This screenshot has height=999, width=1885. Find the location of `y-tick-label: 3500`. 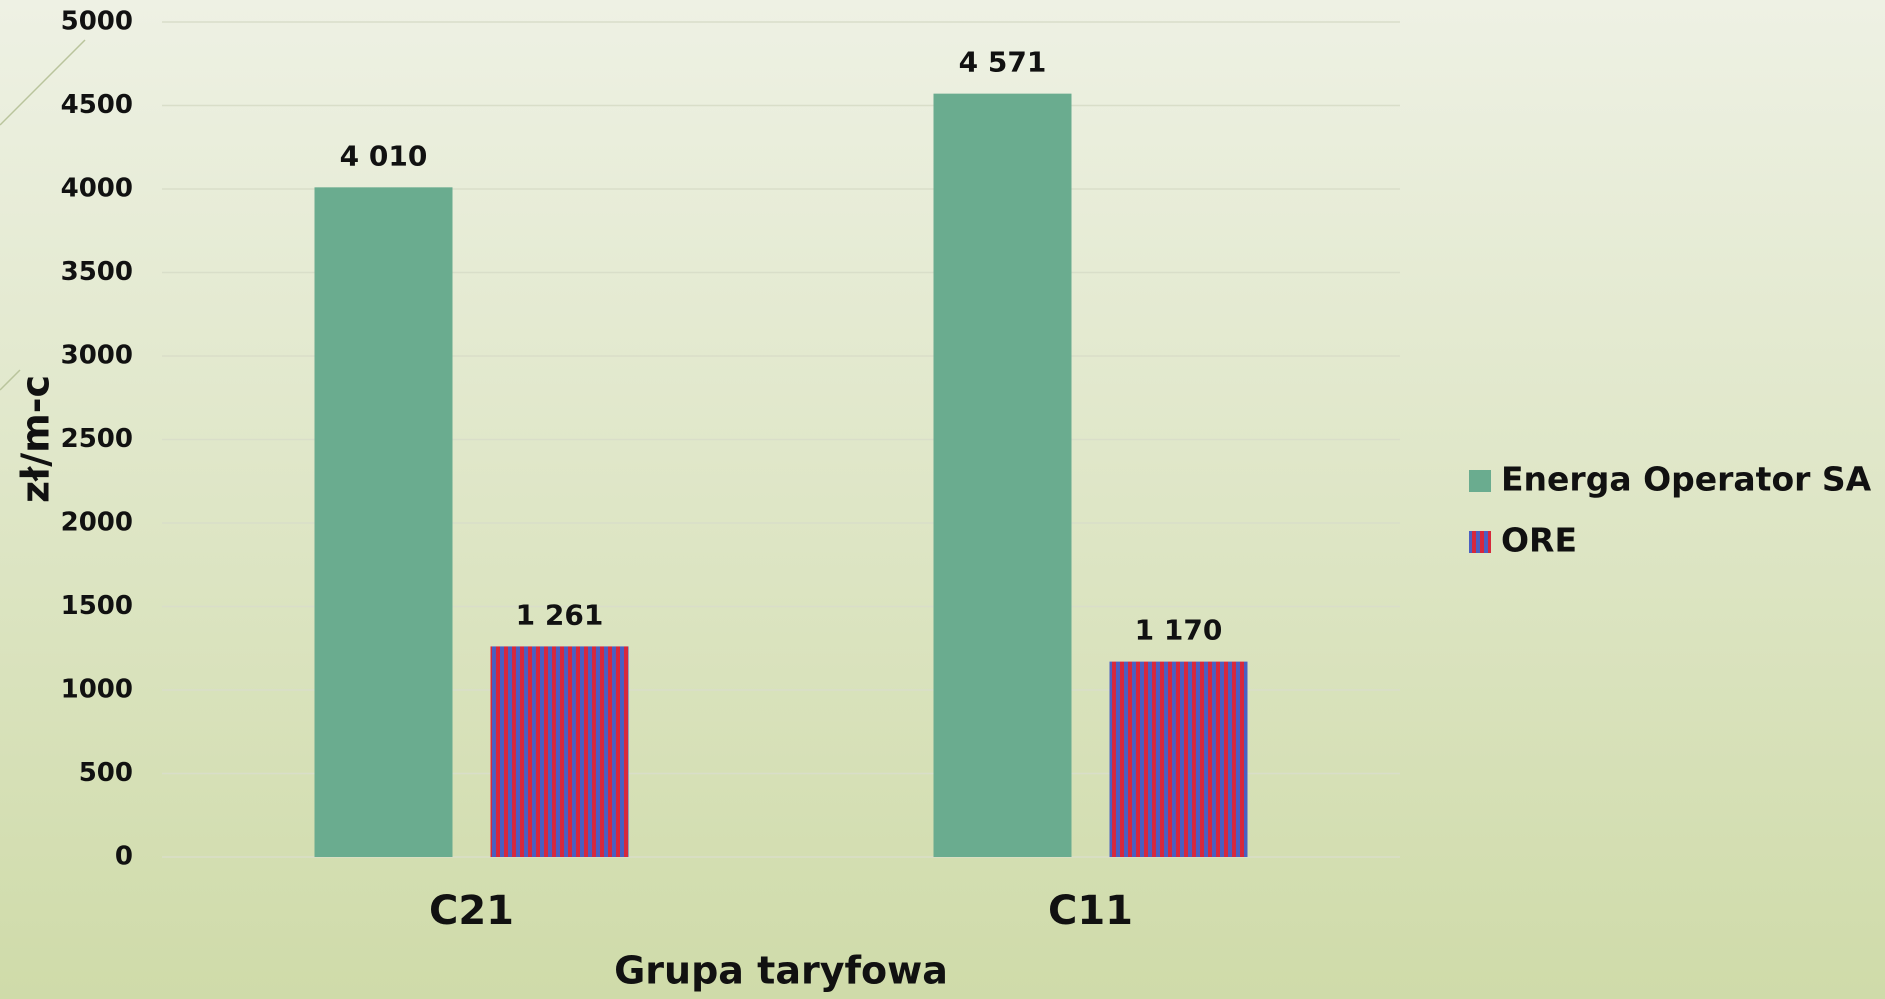

y-tick-label: 3500 is located at coordinates (97, 272).